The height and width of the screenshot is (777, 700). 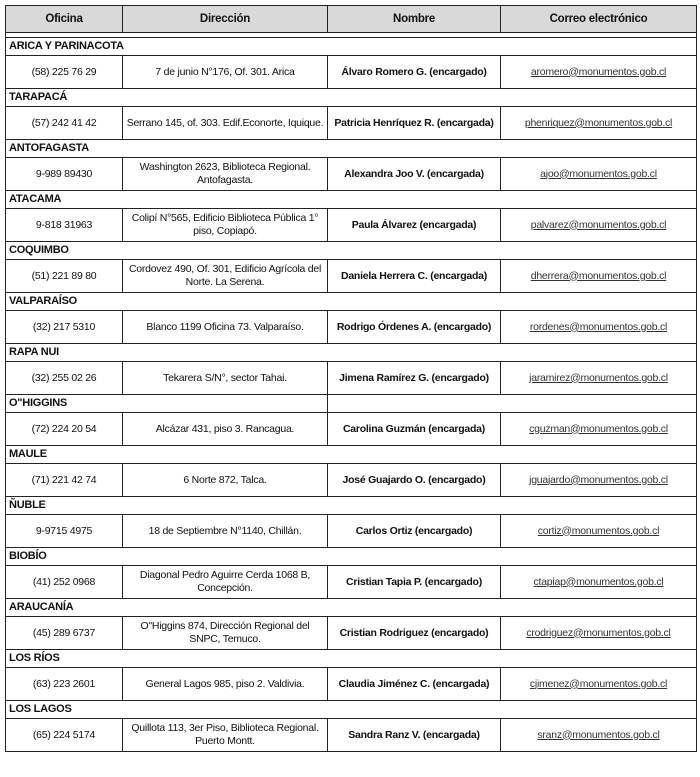 What do you see at coordinates (414, 582) in the screenshot?
I see `name-cell: Cristian Tapia P. (encargado)` at bounding box center [414, 582].